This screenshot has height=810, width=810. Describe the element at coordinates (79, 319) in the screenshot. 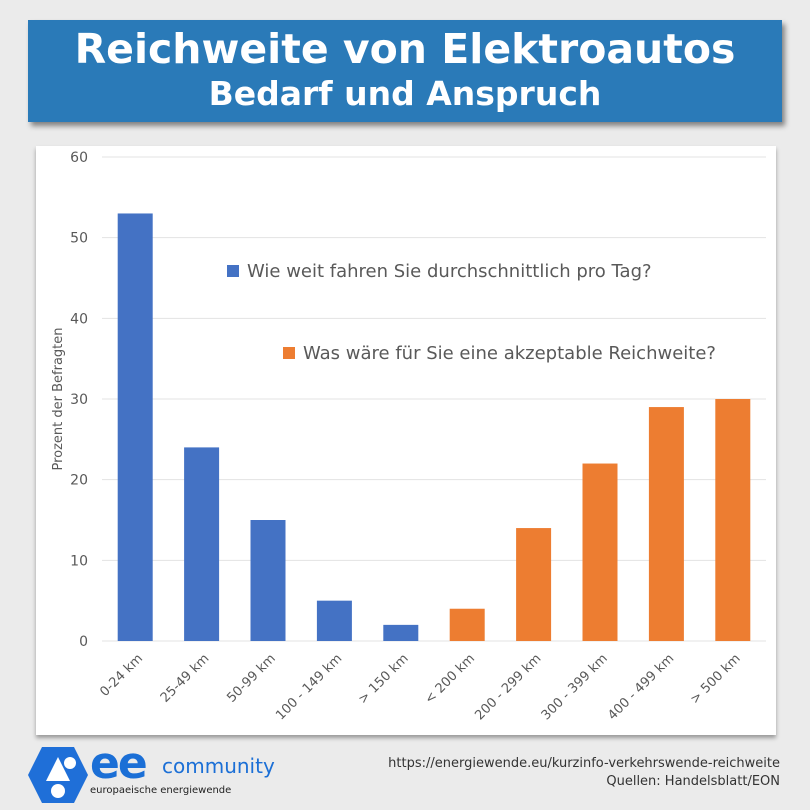

I see `y-tick-label: 40` at that location.